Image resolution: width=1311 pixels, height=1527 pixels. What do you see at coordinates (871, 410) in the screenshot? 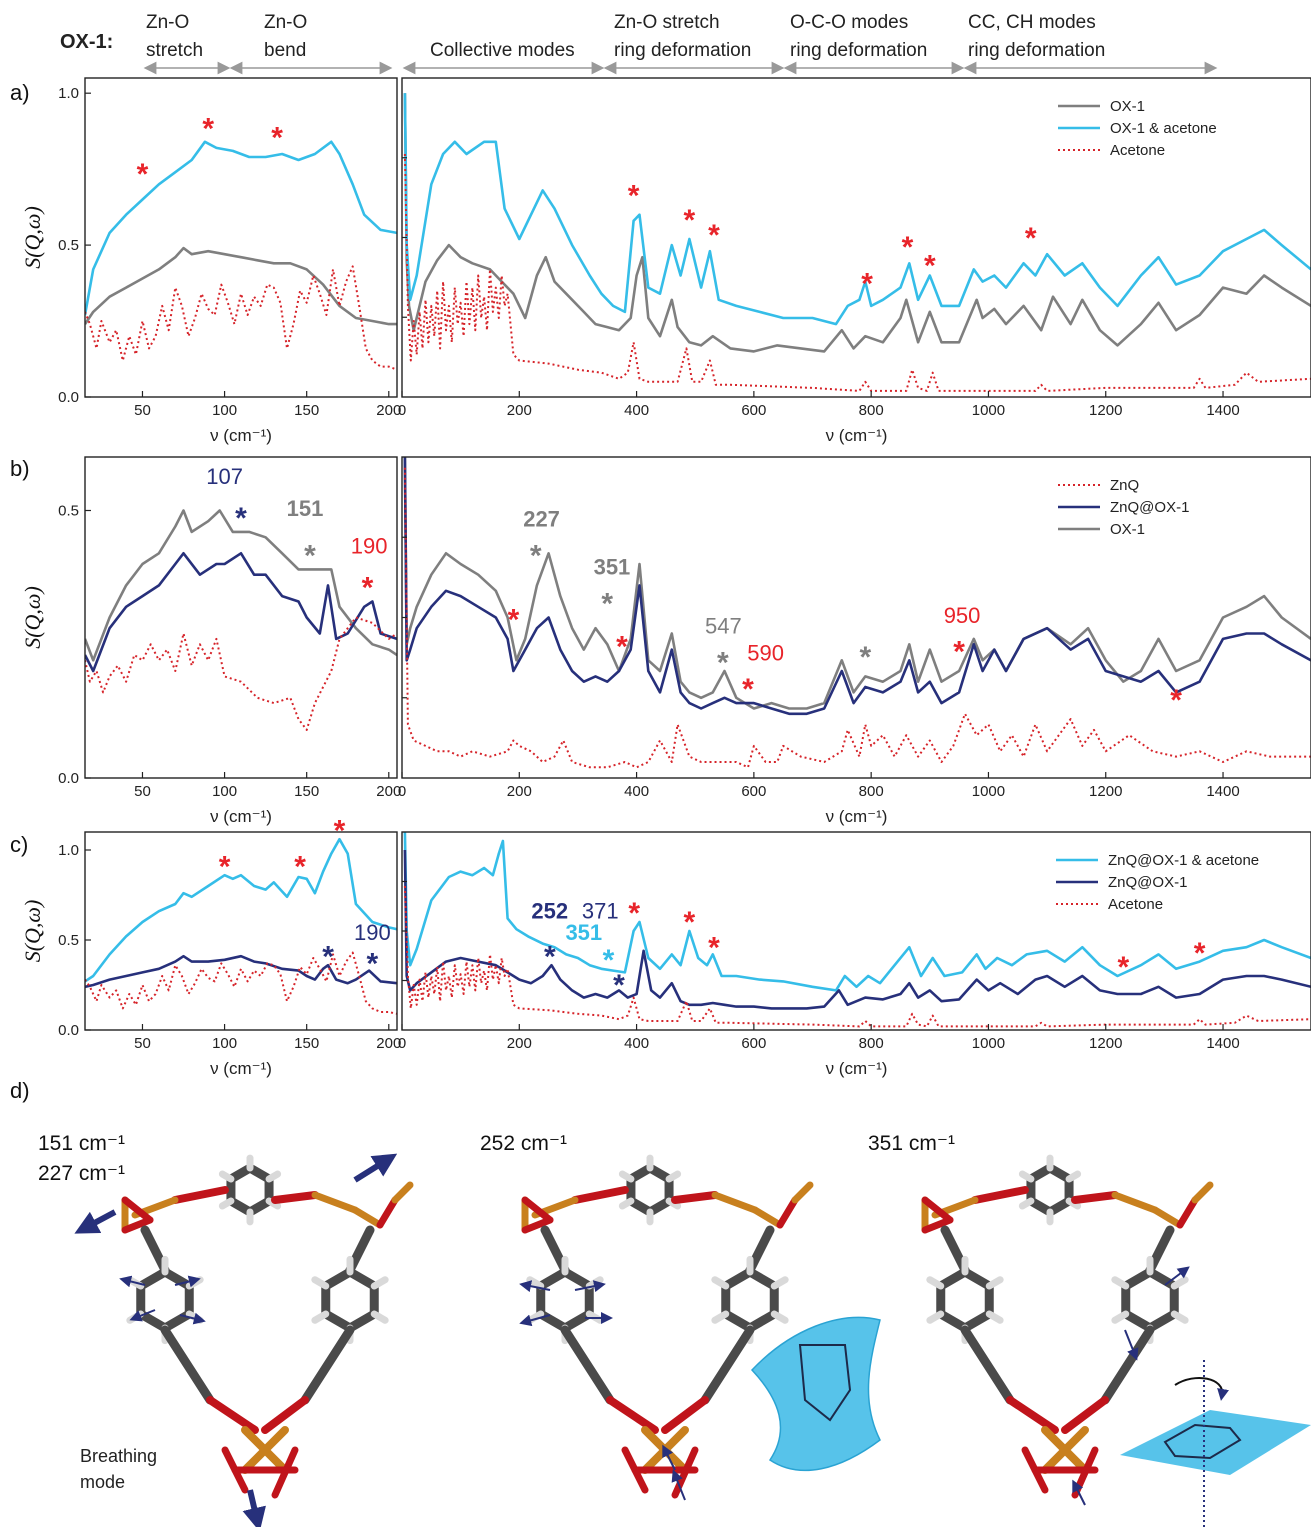
I see `x-tick-label: 800` at bounding box center [871, 410].